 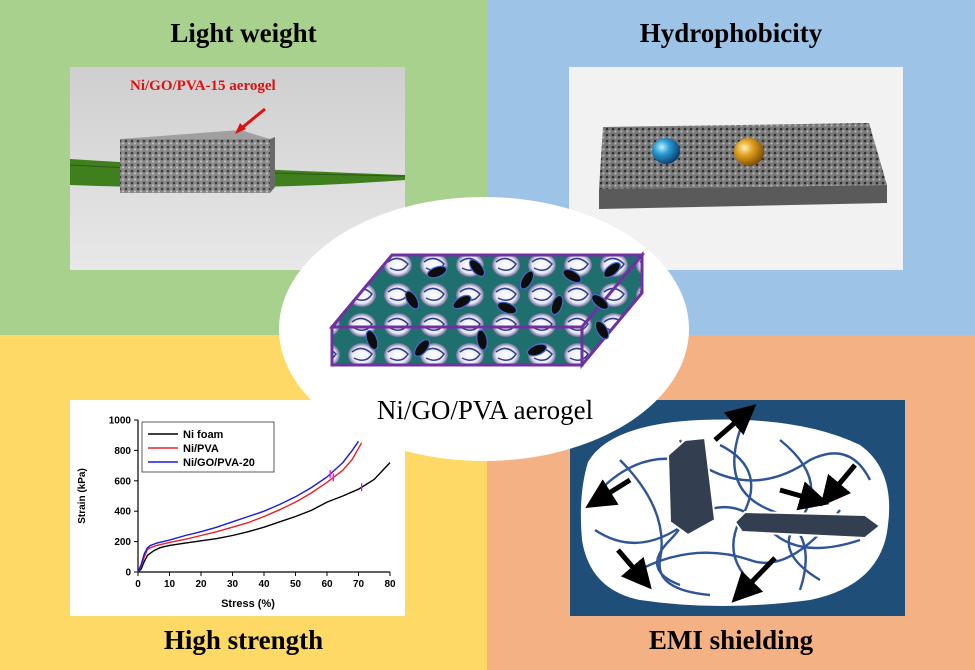 What do you see at coordinates (736, 168) in the screenshot?
I see `water-droplets-photo` at bounding box center [736, 168].